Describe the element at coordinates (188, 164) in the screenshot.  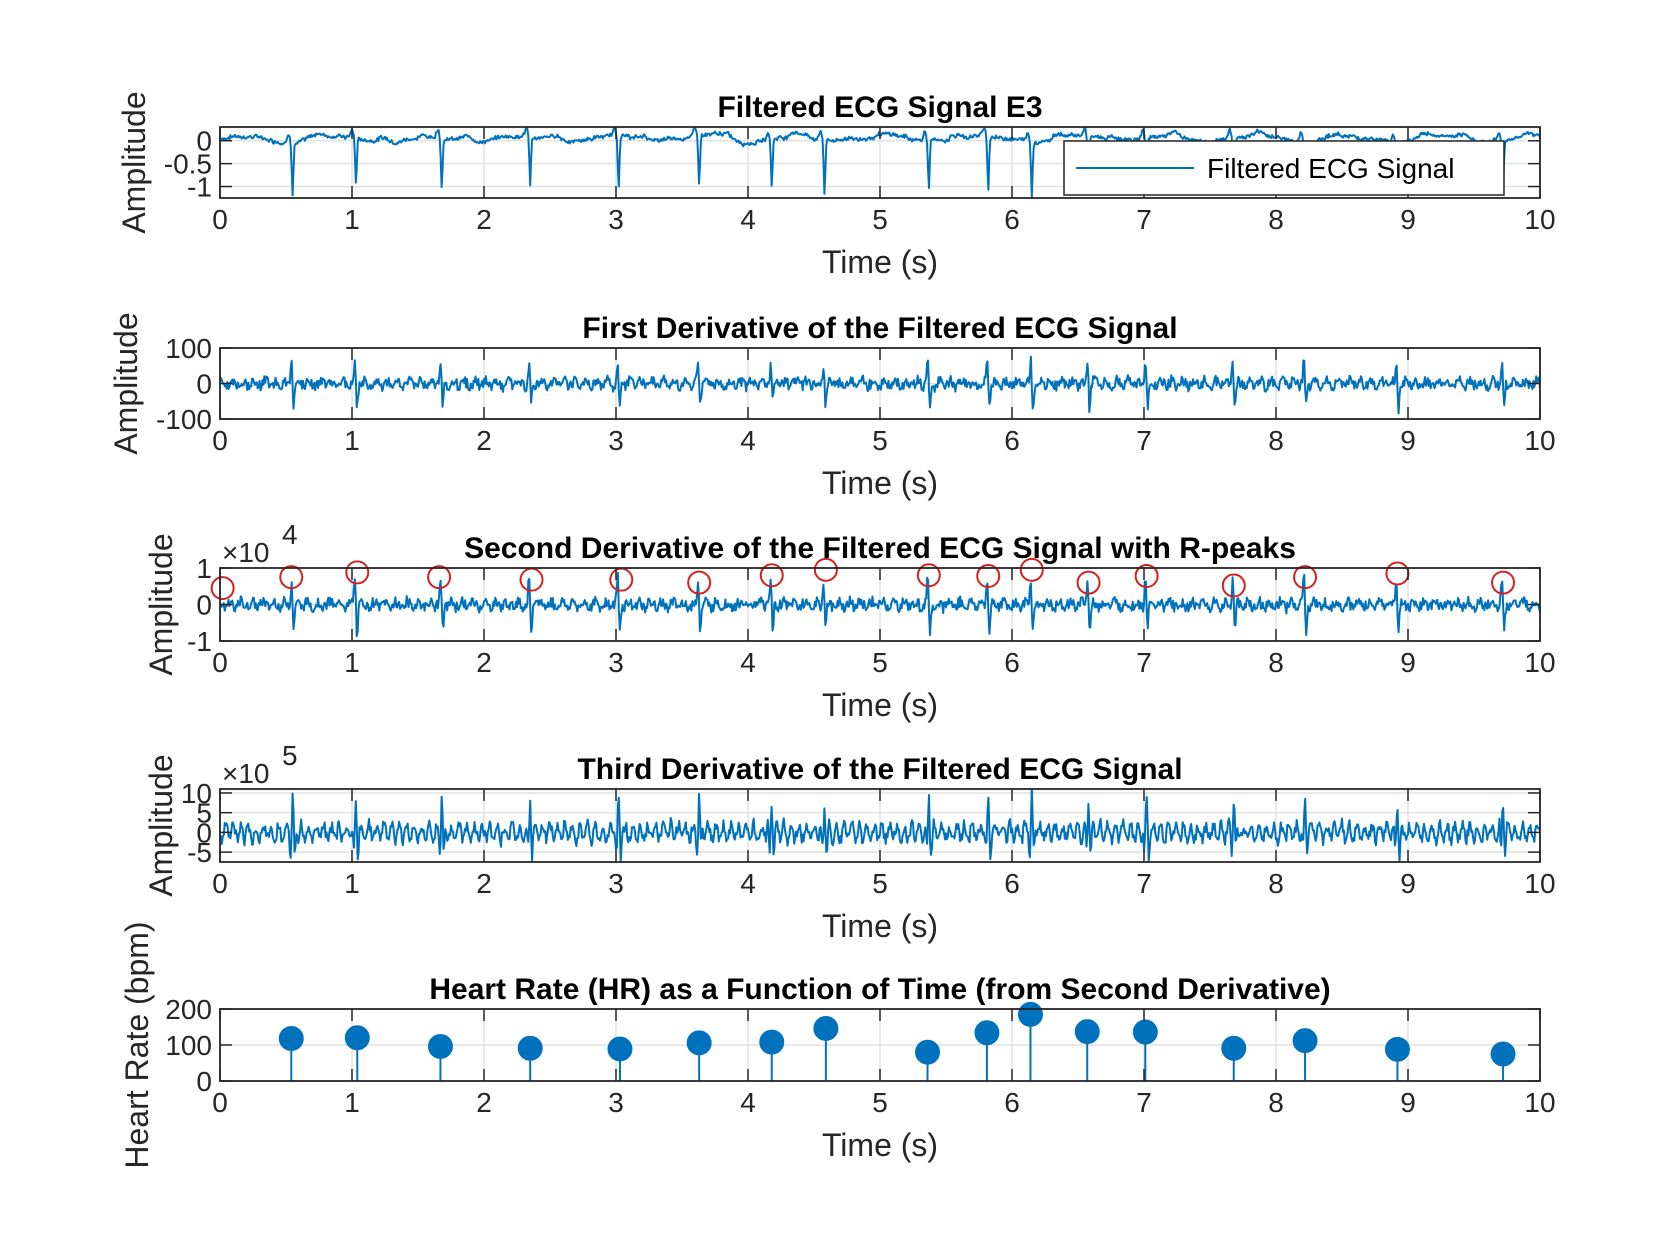
I see `y-tick-label: -0.5` at that location.